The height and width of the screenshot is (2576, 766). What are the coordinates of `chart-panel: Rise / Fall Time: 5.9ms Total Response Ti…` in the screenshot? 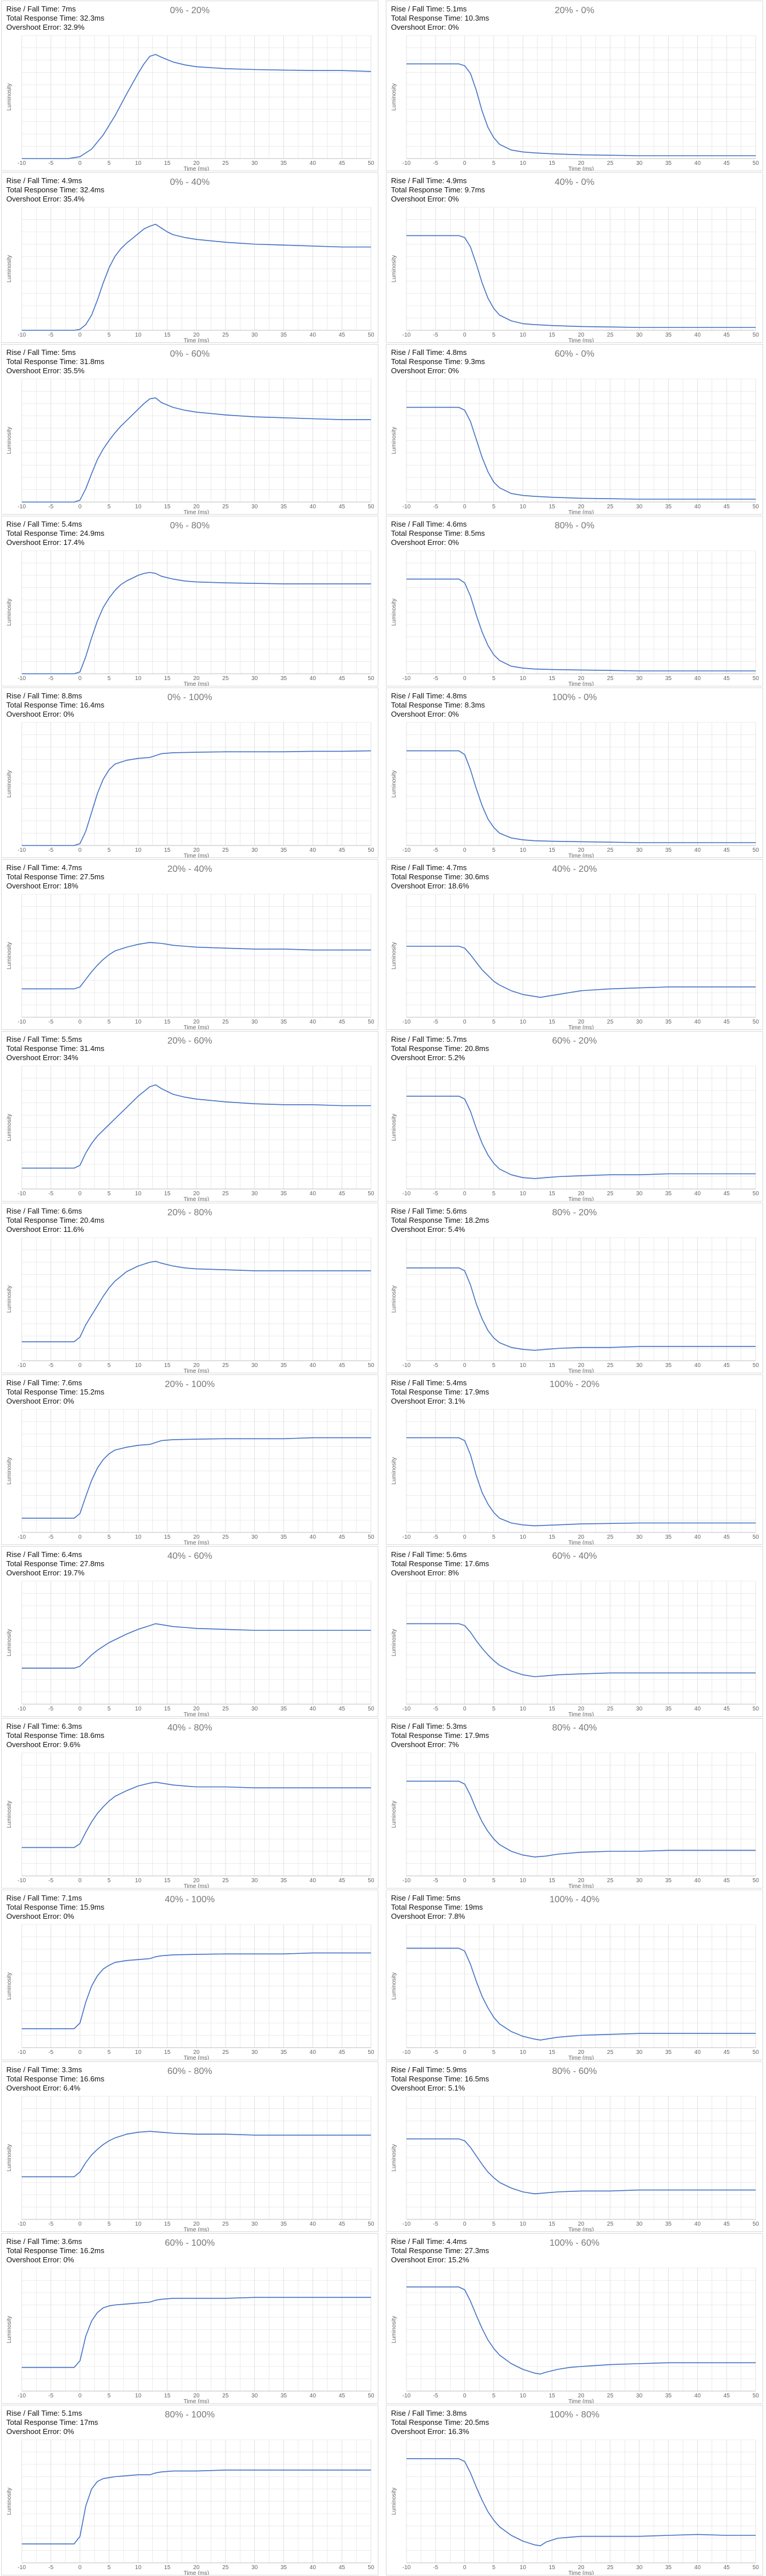 It's located at (574, 2146).